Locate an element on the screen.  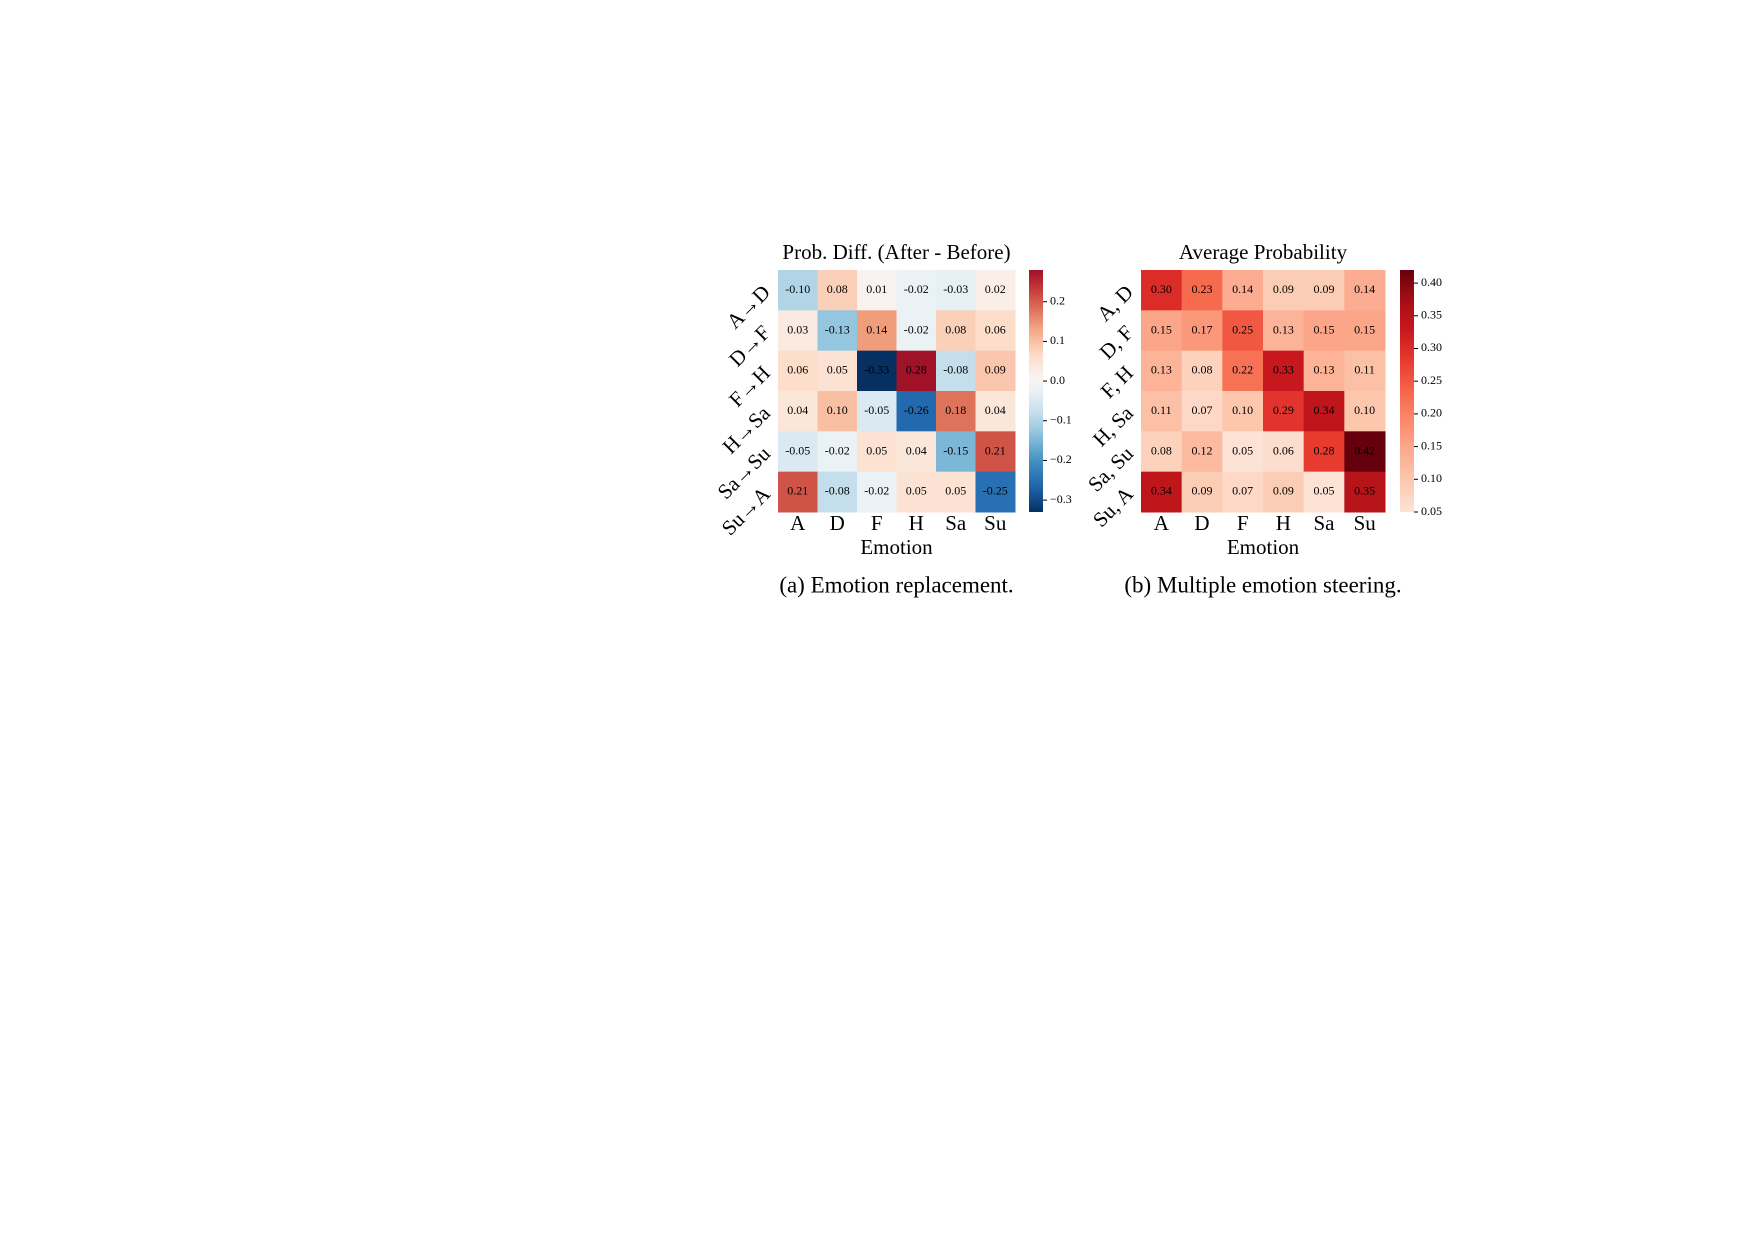
cell-label: 0.02 is located at coordinates (995, 289).